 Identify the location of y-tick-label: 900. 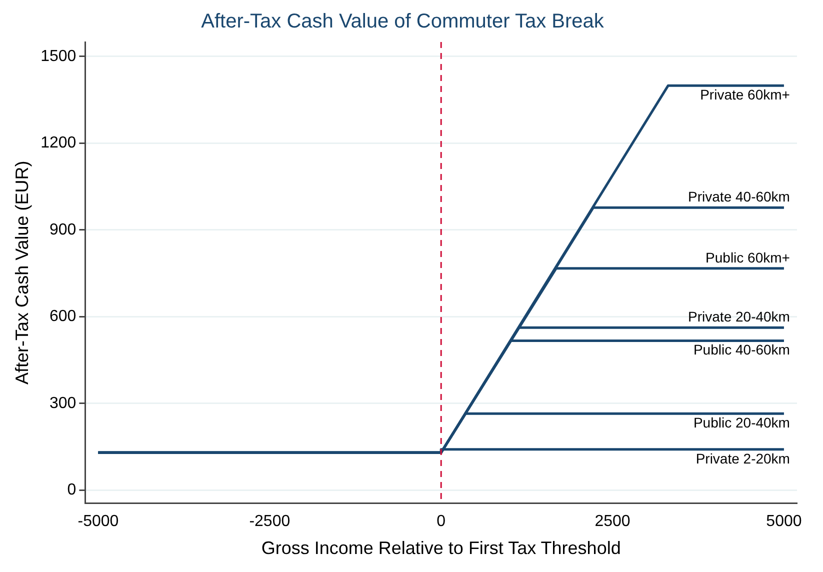
(62, 229).